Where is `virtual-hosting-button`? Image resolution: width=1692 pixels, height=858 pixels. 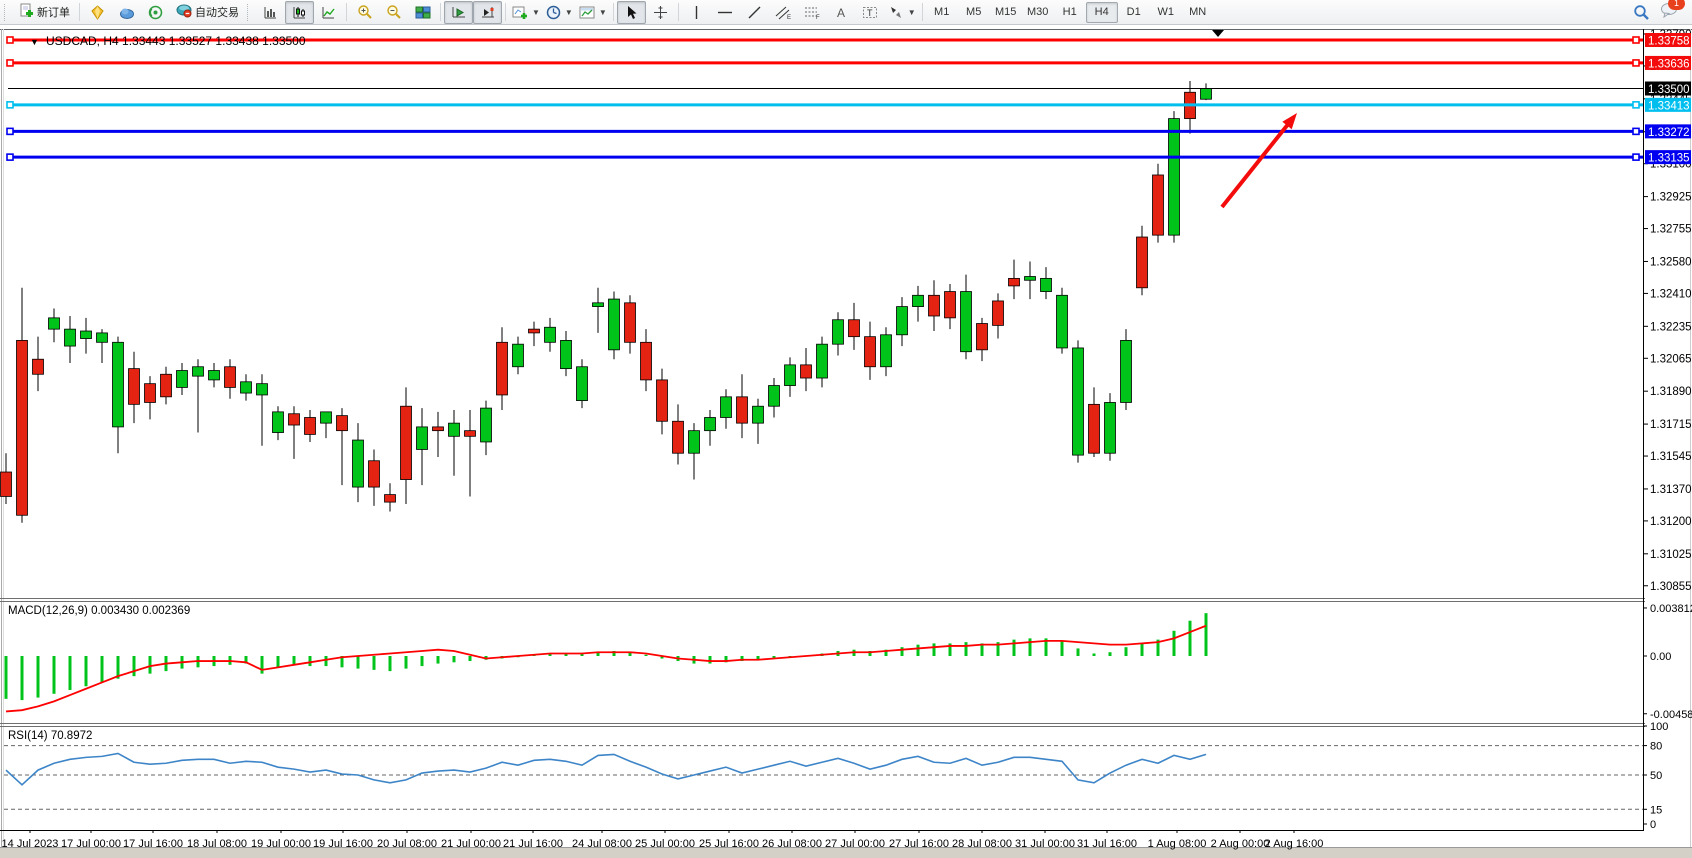 virtual-hosting-button is located at coordinates (126, 12).